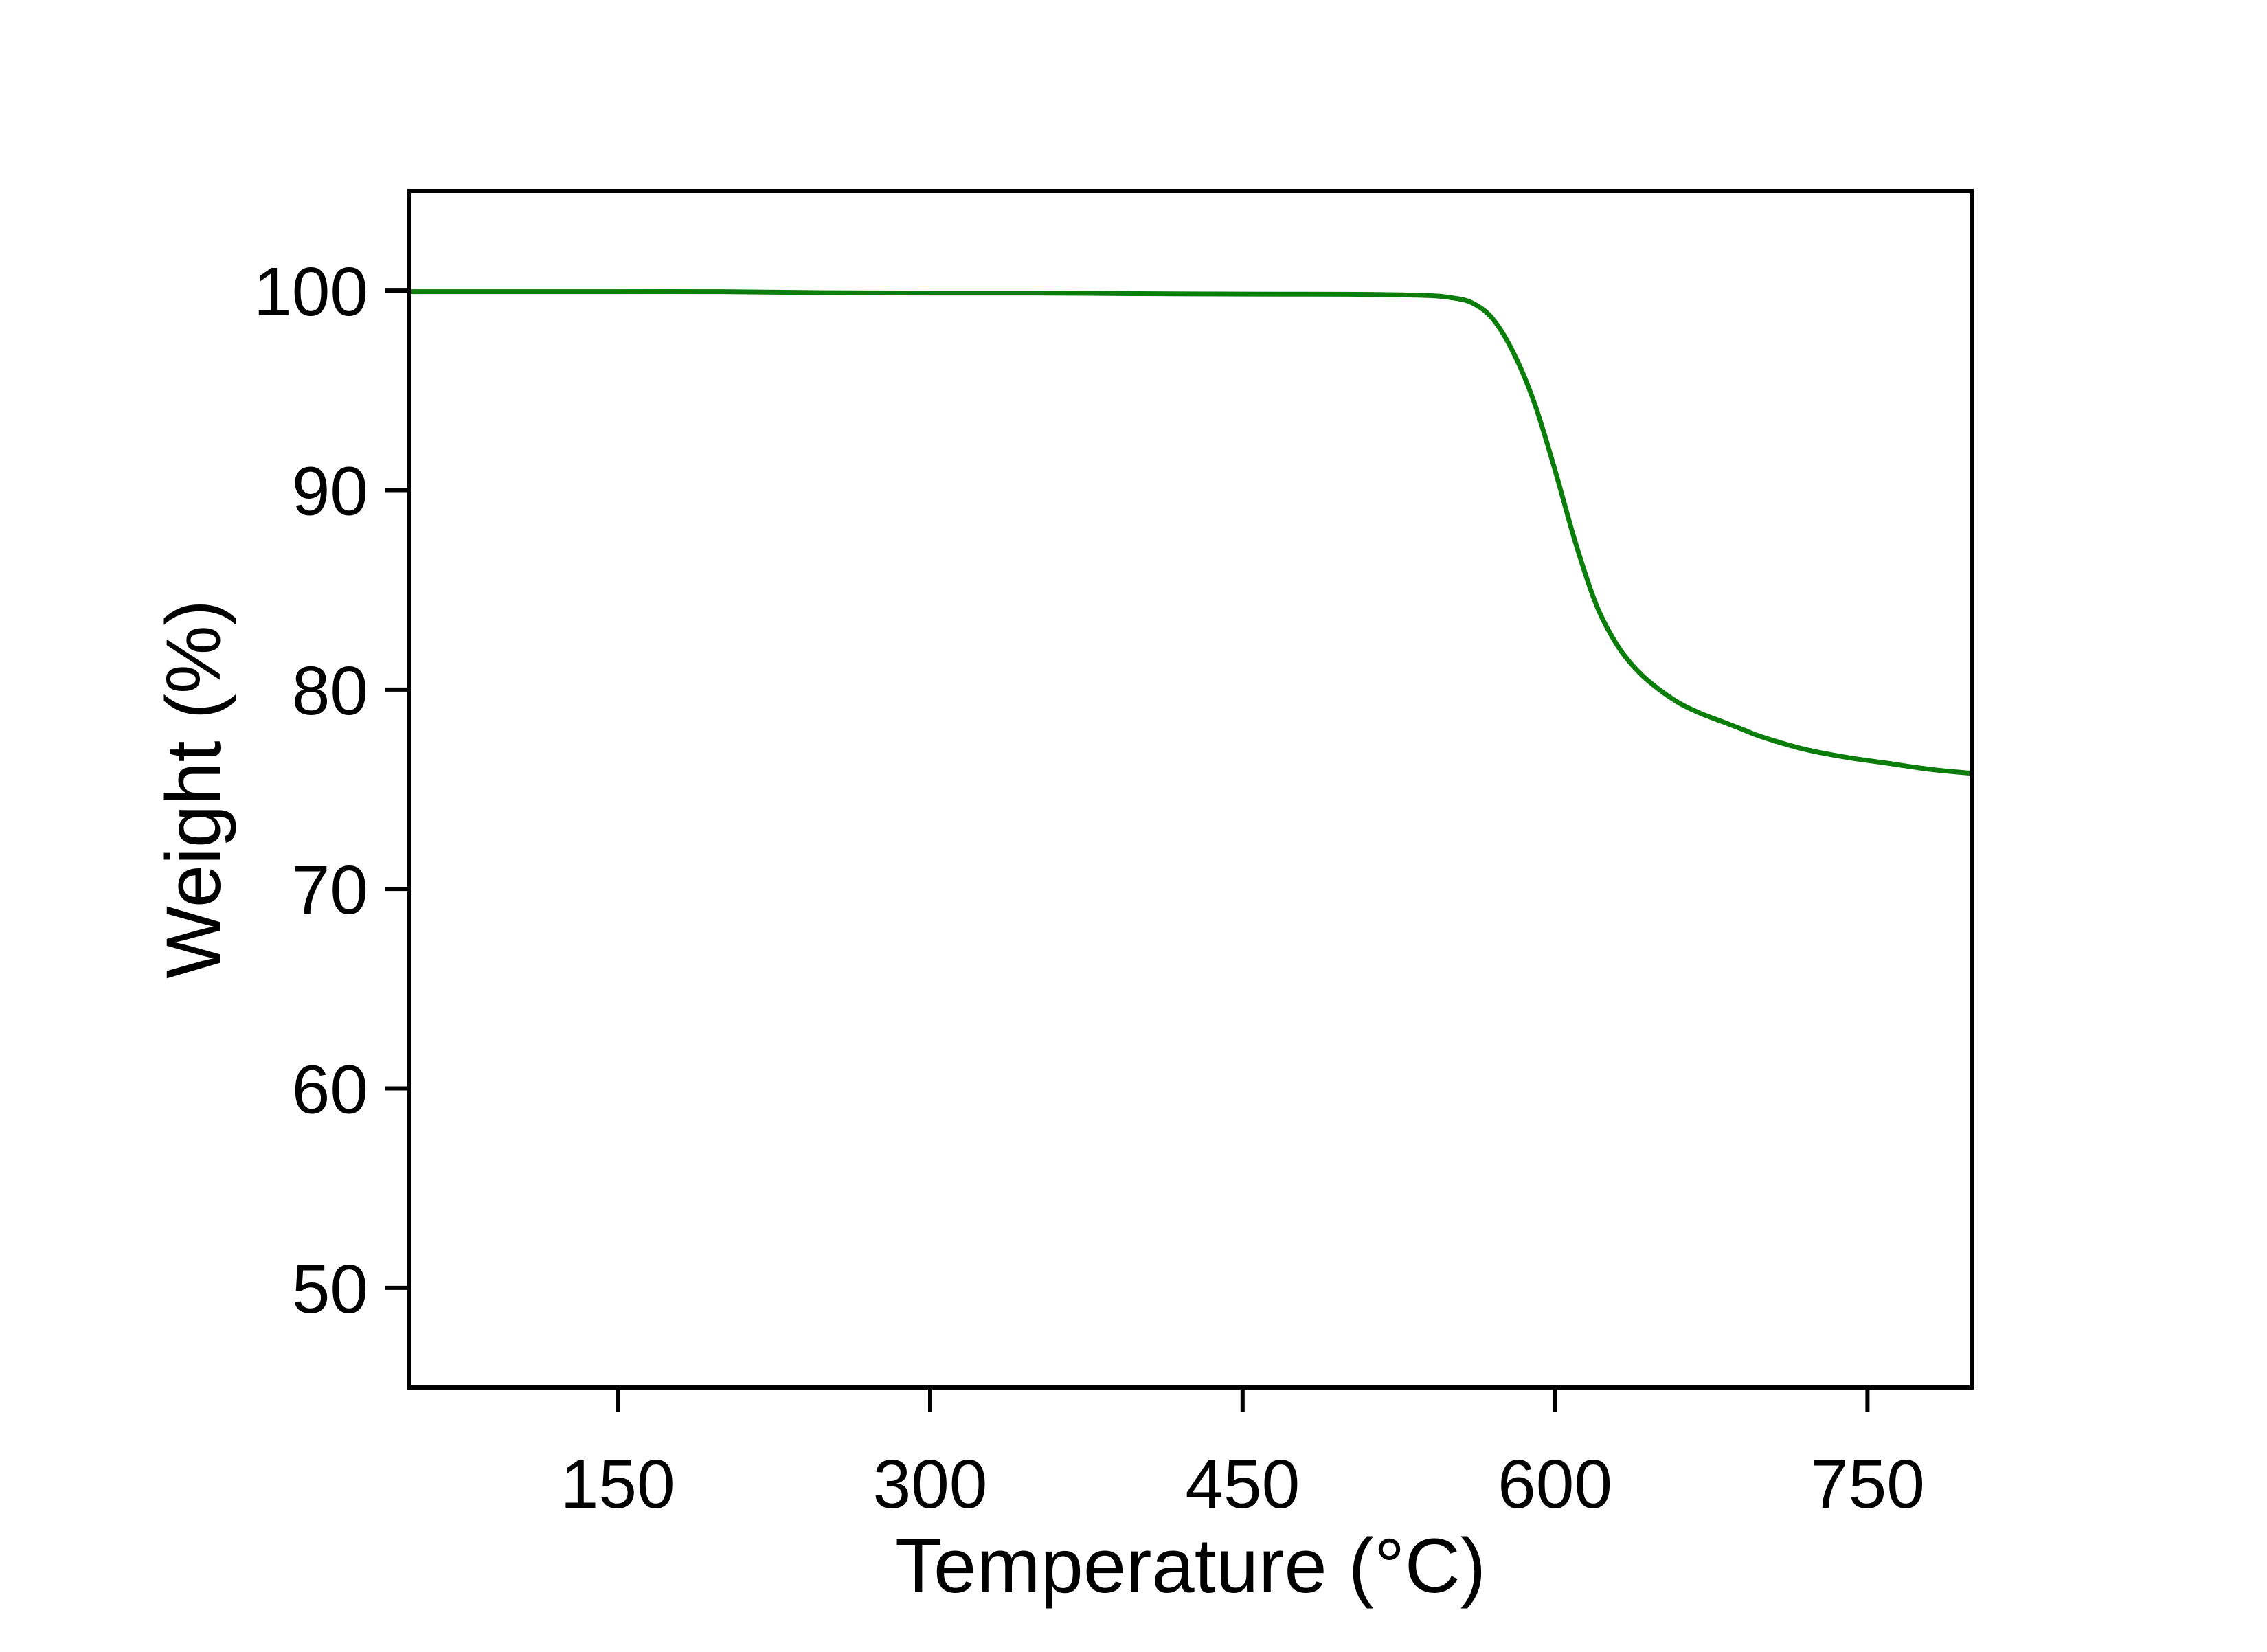 This screenshot has height=1652, width=2267. I want to click on x-tick-label: 150, so click(618, 1484).